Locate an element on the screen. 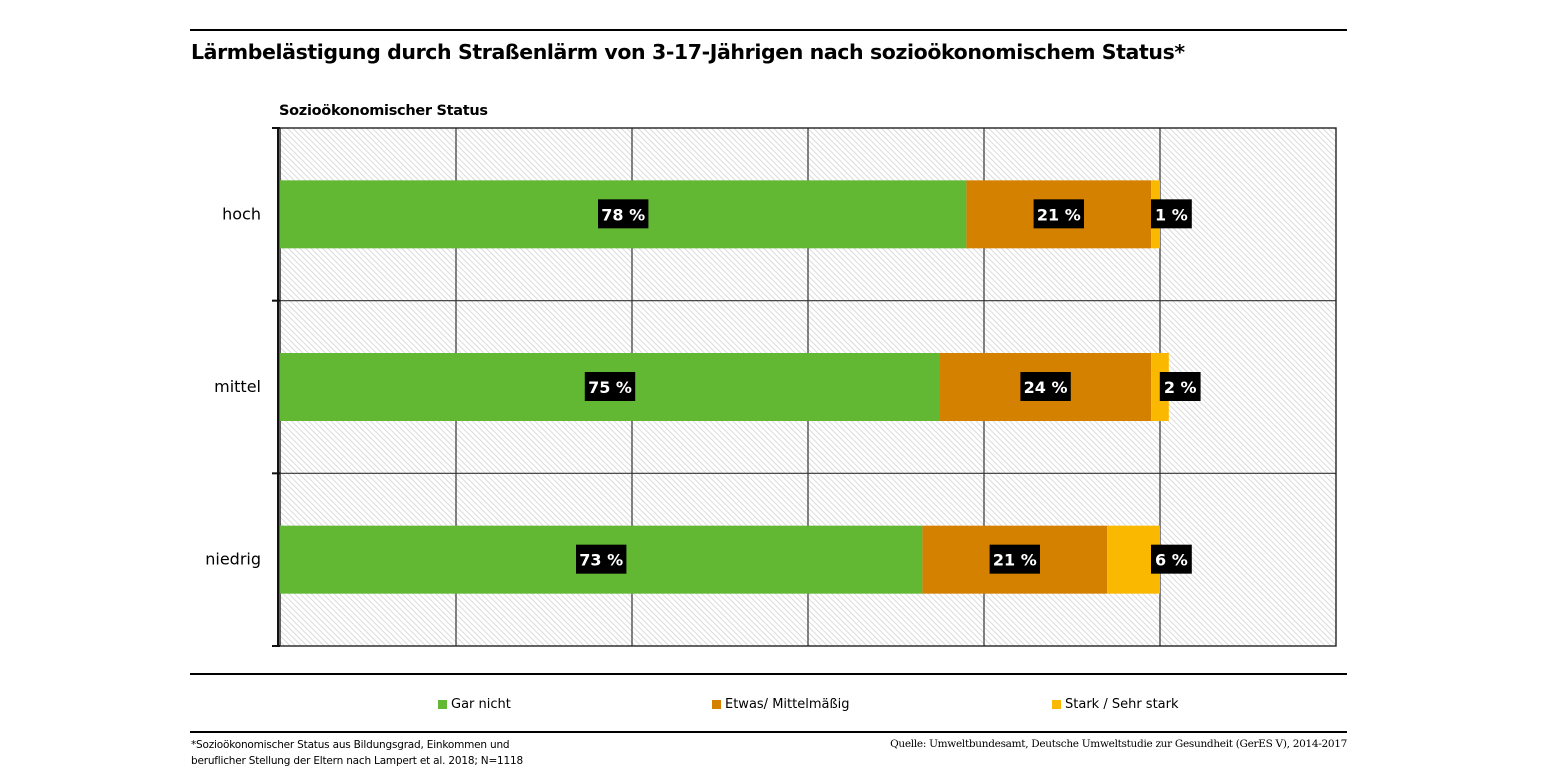 This screenshot has width=1545, height=775. data-label-text: 78 % is located at coordinates (623, 214).